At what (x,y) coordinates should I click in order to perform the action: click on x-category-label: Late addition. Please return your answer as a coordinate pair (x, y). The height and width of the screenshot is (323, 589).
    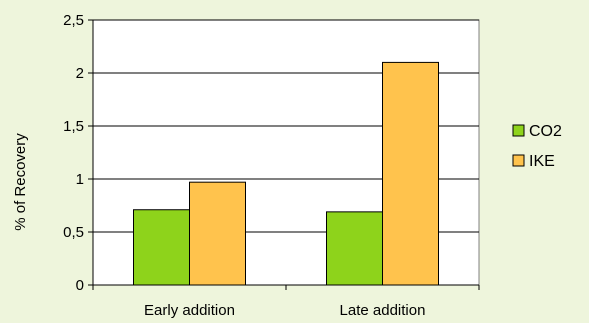
    Looking at the image, I should click on (383, 310).